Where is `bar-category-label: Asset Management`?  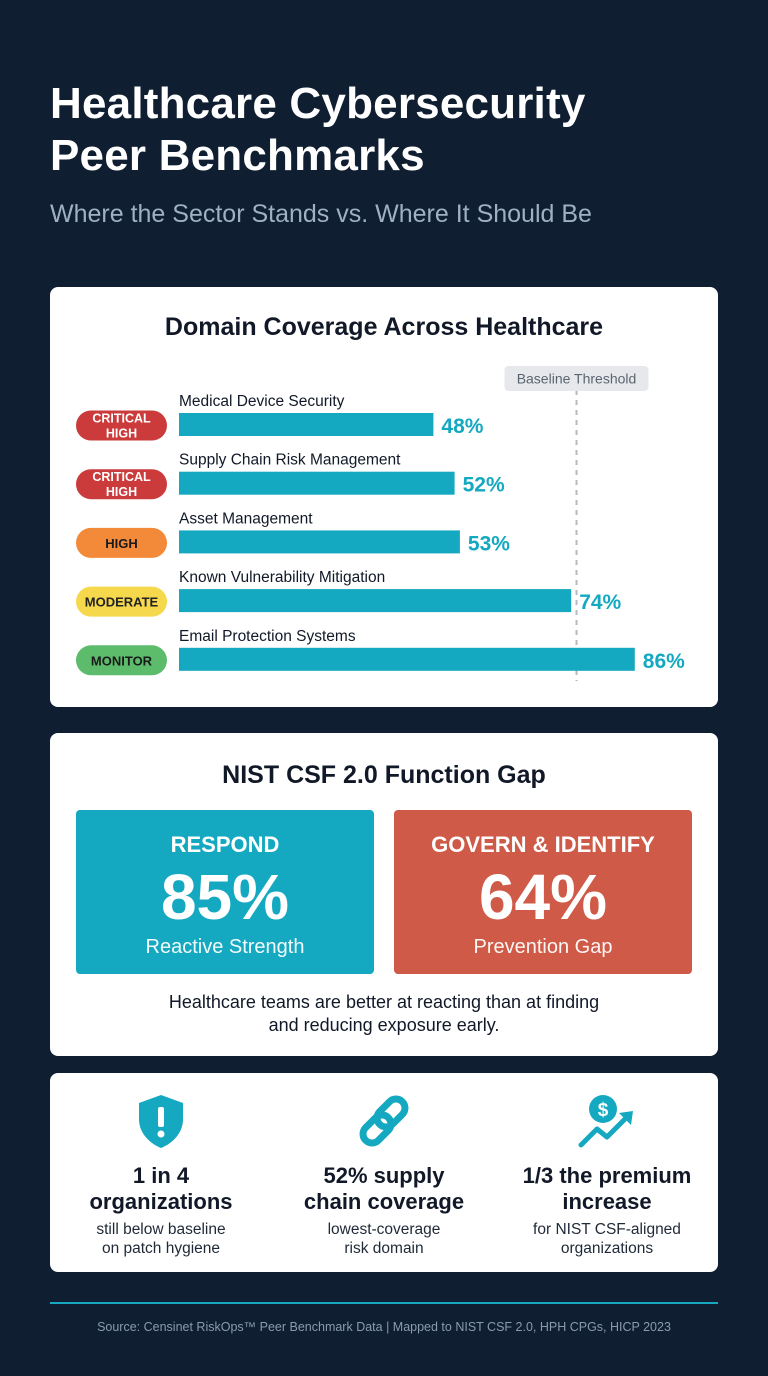
bar-category-label: Asset Management is located at coordinates (246, 518).